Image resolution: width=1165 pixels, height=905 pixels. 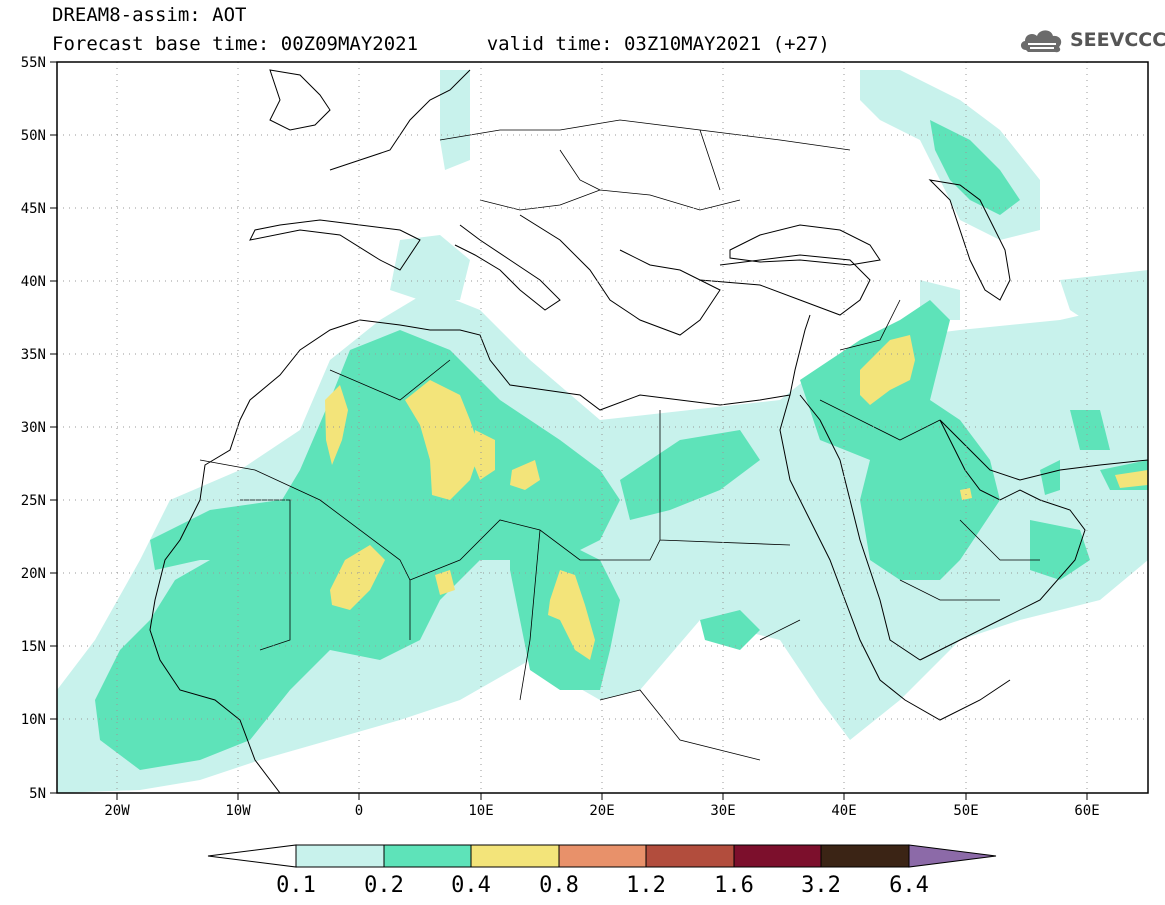 What do you see at coordinates (255, 556) in the screenshot?
I see `africa-west-coast` at bounding box center [255, 556].